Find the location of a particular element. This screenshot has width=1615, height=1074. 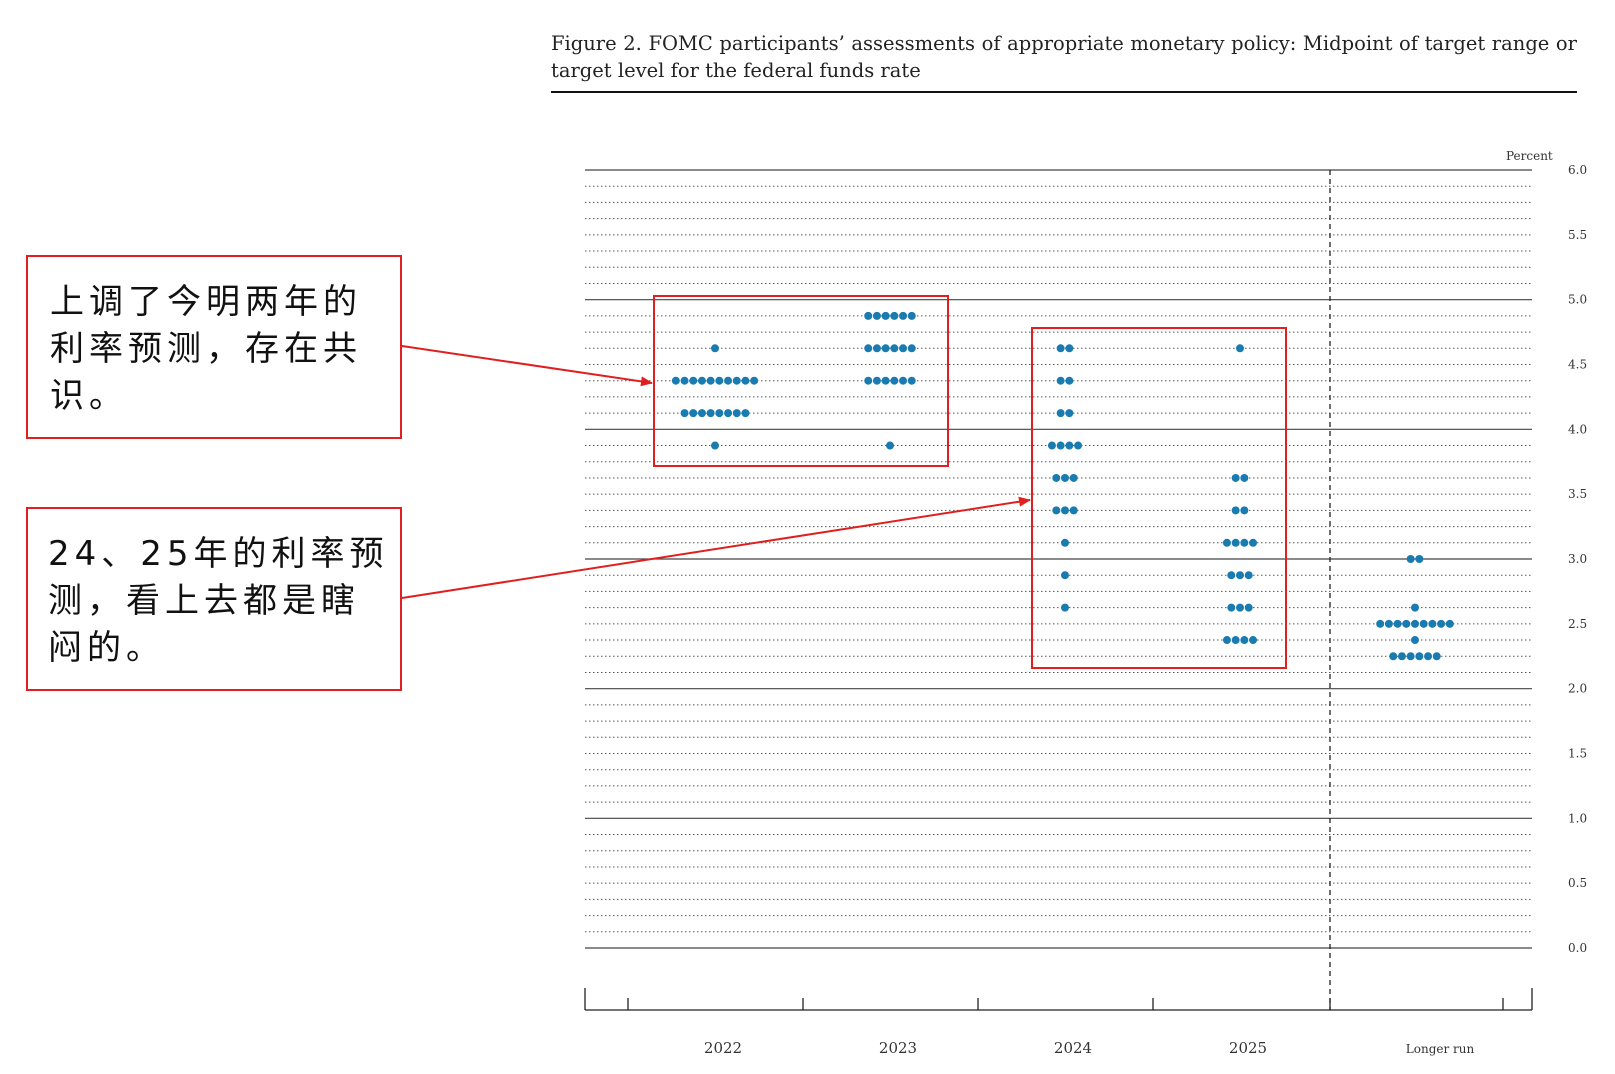

y-unit-label: Percent is located at coordinates (1529, 156).